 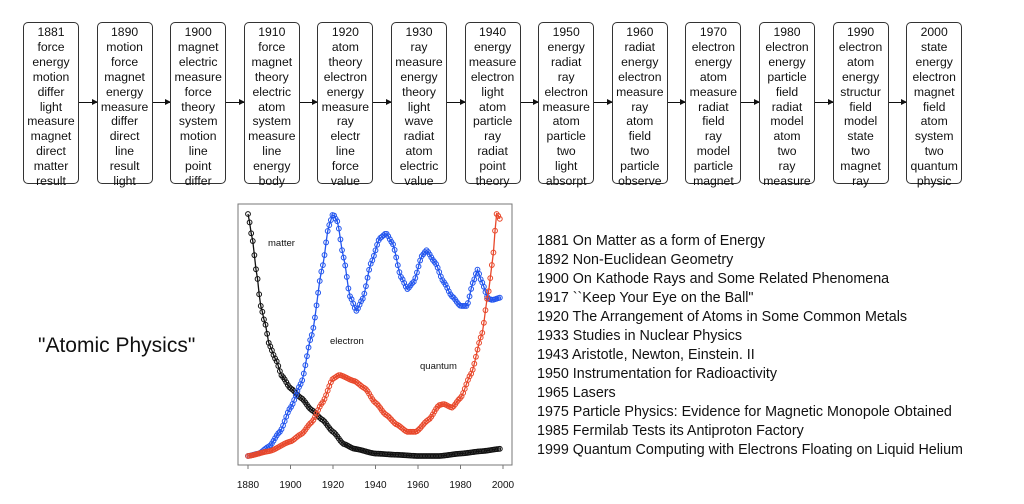 What do you see at coordinates (51, 76) in the screenshot?
I see `topic-word: motion` at bounding box center [51, 76].